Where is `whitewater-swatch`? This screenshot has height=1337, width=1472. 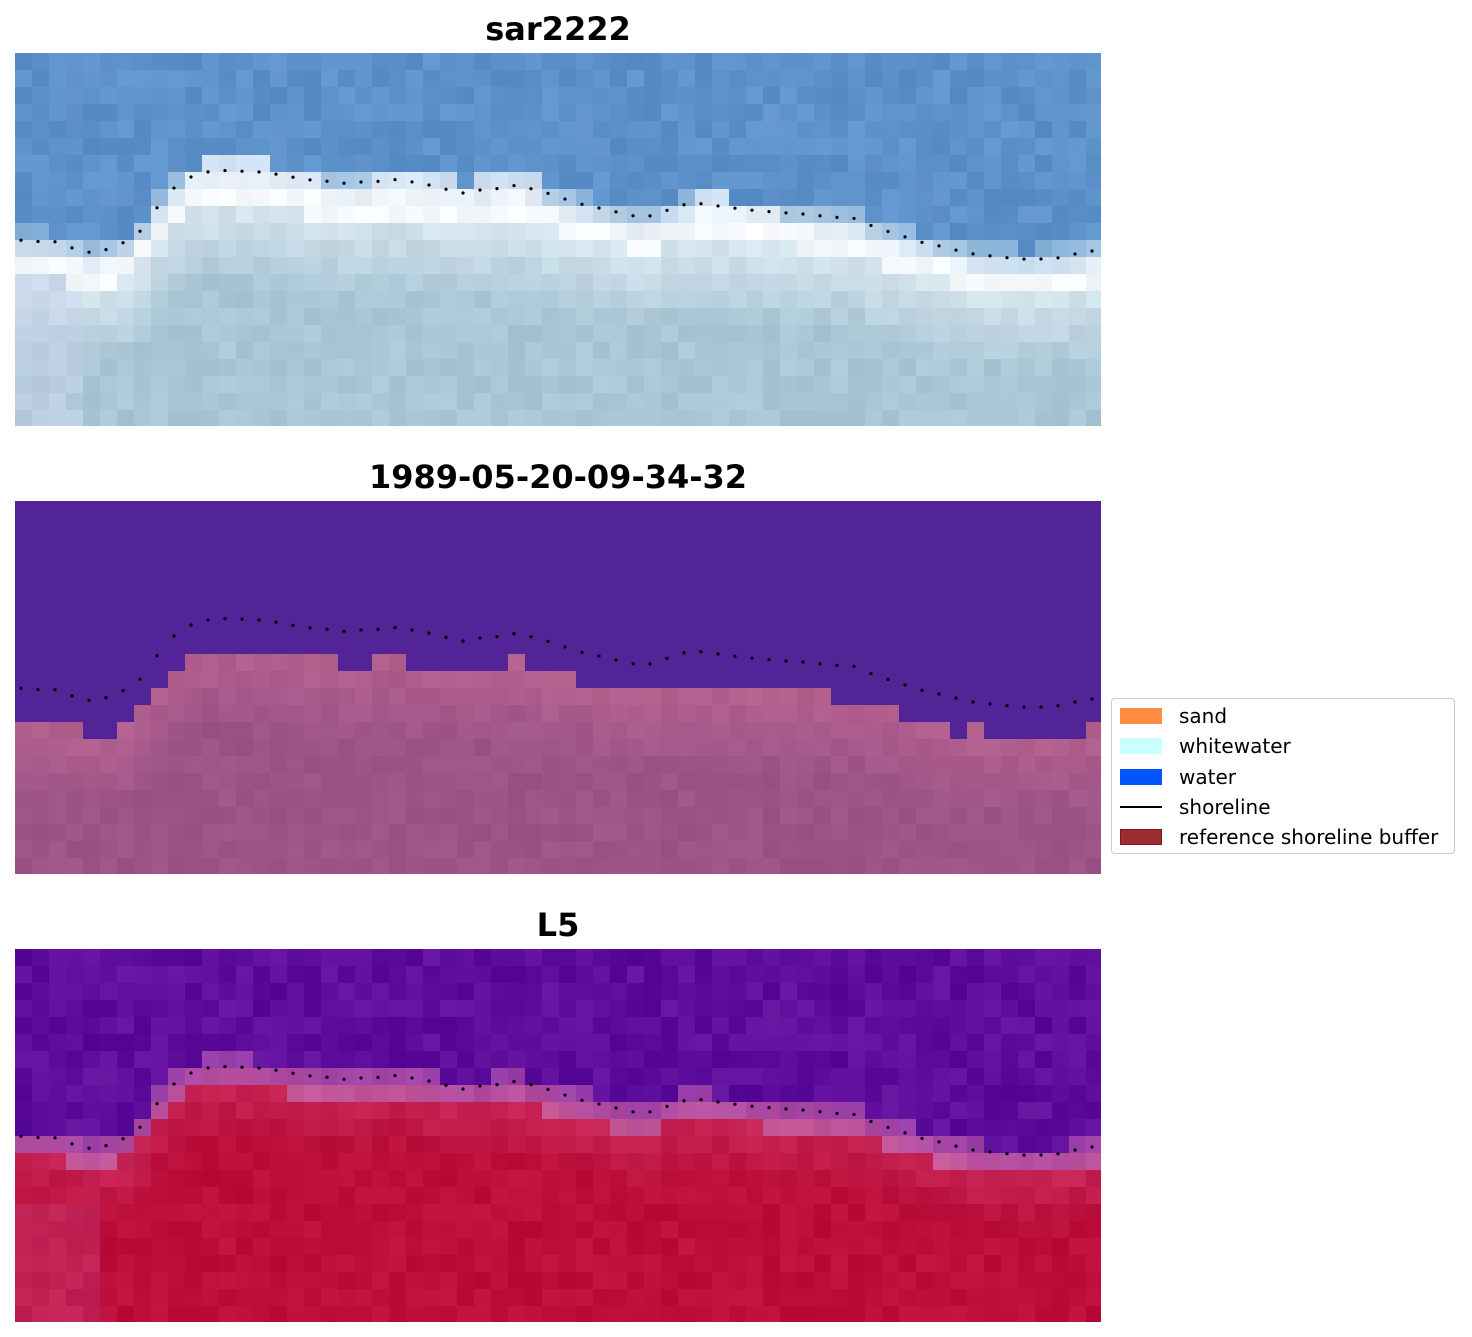
whitewater-swatch is located at coordinates (1141, 746).